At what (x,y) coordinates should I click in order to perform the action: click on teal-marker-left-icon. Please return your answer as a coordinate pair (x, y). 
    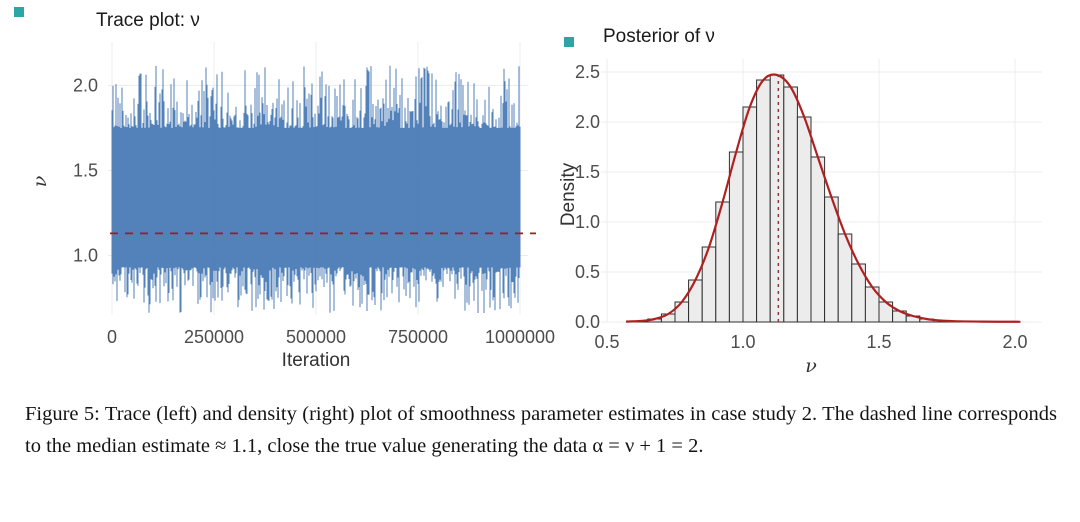
    Looking at the image, I should click on (19, 12).